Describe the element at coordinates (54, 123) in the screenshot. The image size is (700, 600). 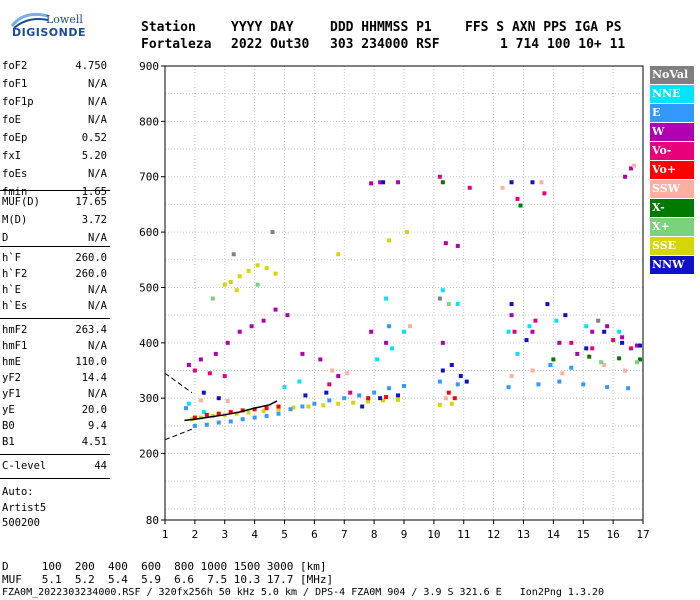
I see `param-row: foE N/A` at that location.